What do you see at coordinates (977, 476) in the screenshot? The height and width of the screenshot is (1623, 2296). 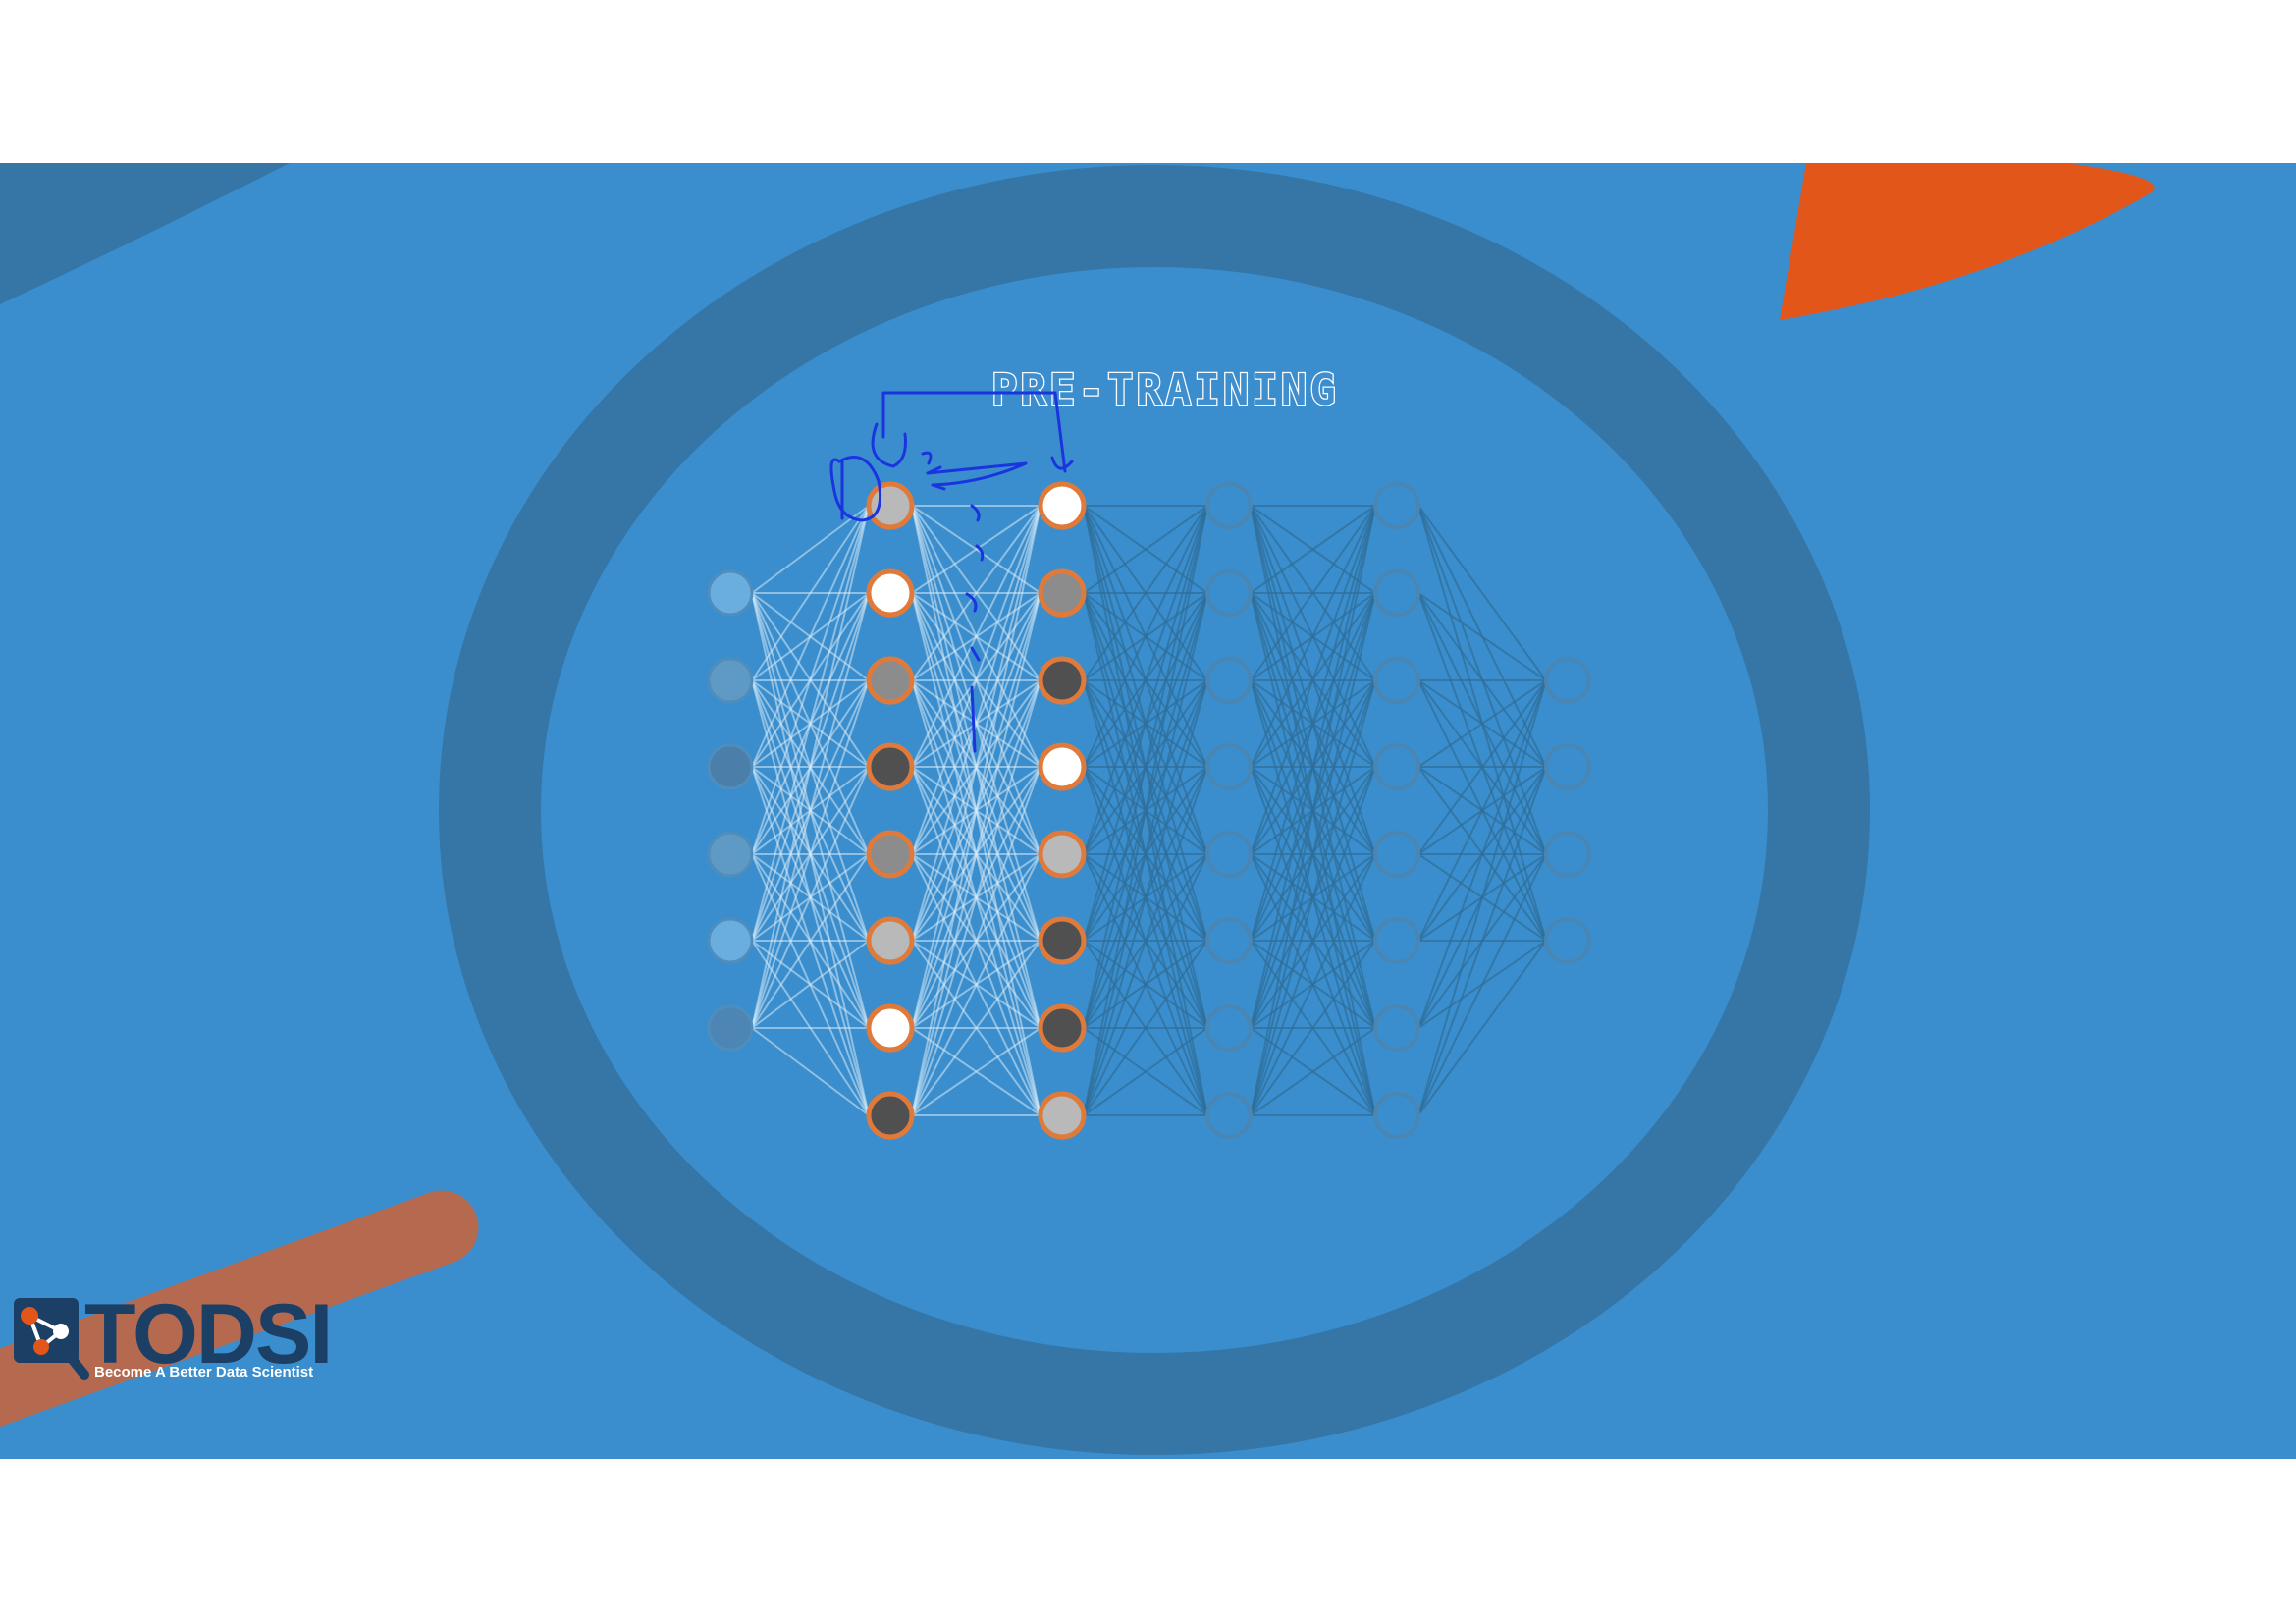 I see `annotation-arrow` at bounding box center [977, 476].